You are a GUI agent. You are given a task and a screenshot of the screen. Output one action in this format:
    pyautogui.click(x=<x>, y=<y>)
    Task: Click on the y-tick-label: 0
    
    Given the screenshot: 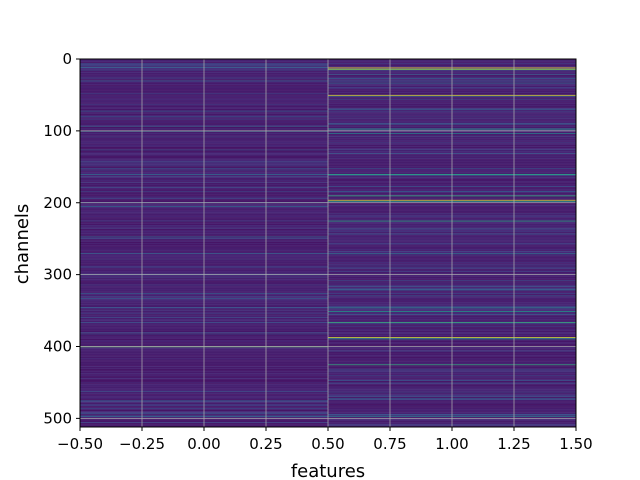 What is the action you would take?
    pyautogui.click(x=67, y=59)
    